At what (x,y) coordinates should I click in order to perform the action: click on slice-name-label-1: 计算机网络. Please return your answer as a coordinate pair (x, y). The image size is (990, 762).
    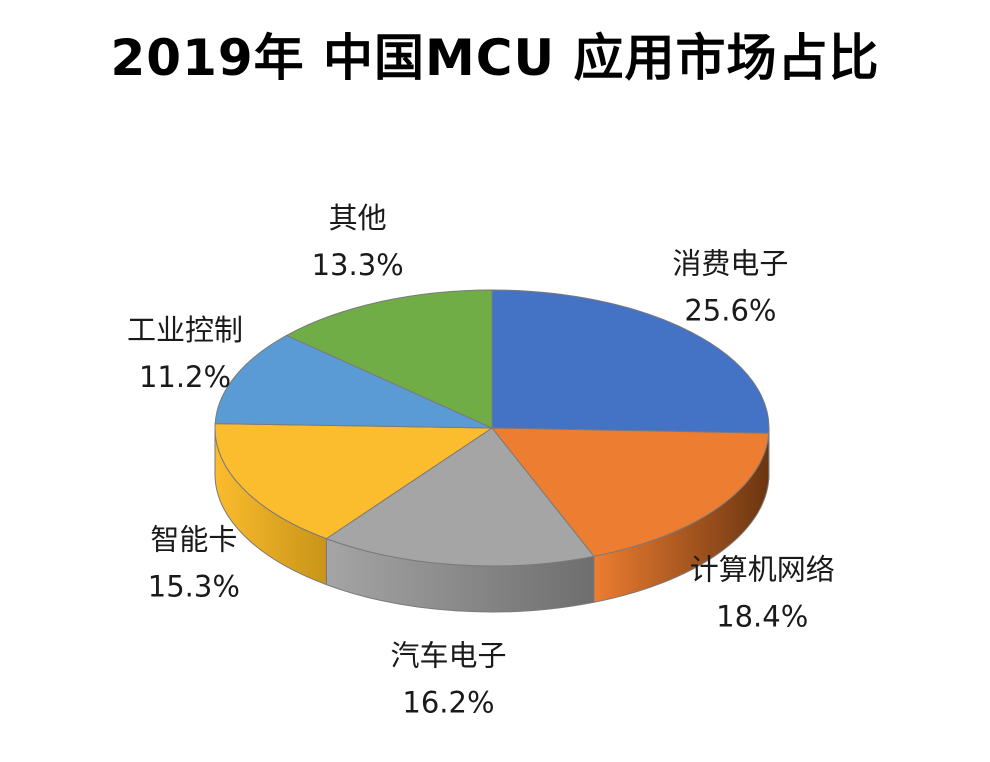
    Looking at the image, I should click on (762, 570).